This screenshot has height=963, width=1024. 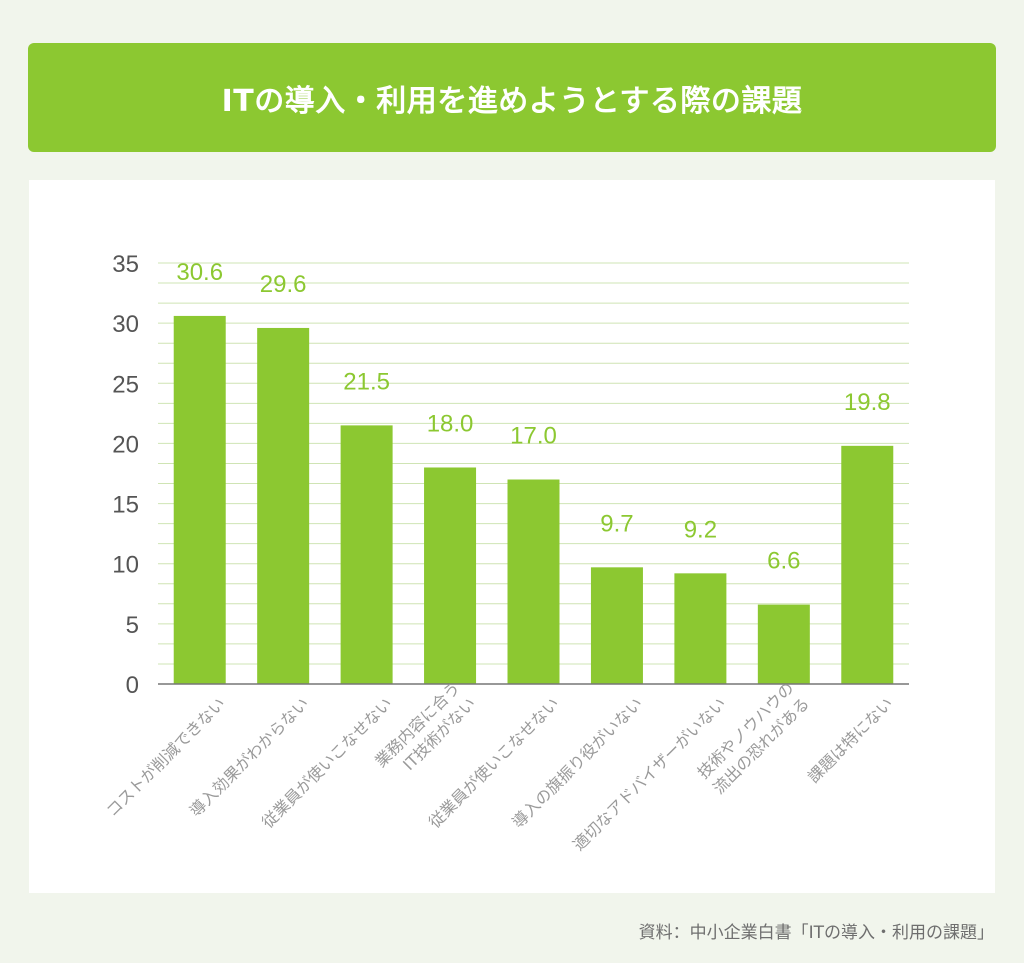 I want to click on value-label: 29.6, so click(x=283, y=284).